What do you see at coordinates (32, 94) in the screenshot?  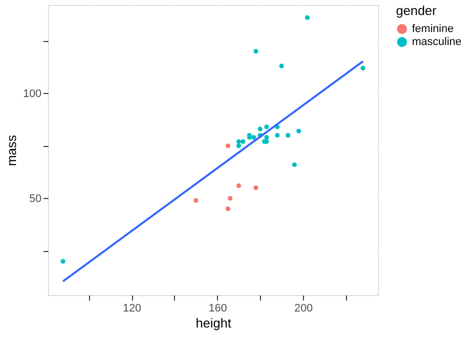 I see `y-tick-label: 100` at bounding box center [32, 94].